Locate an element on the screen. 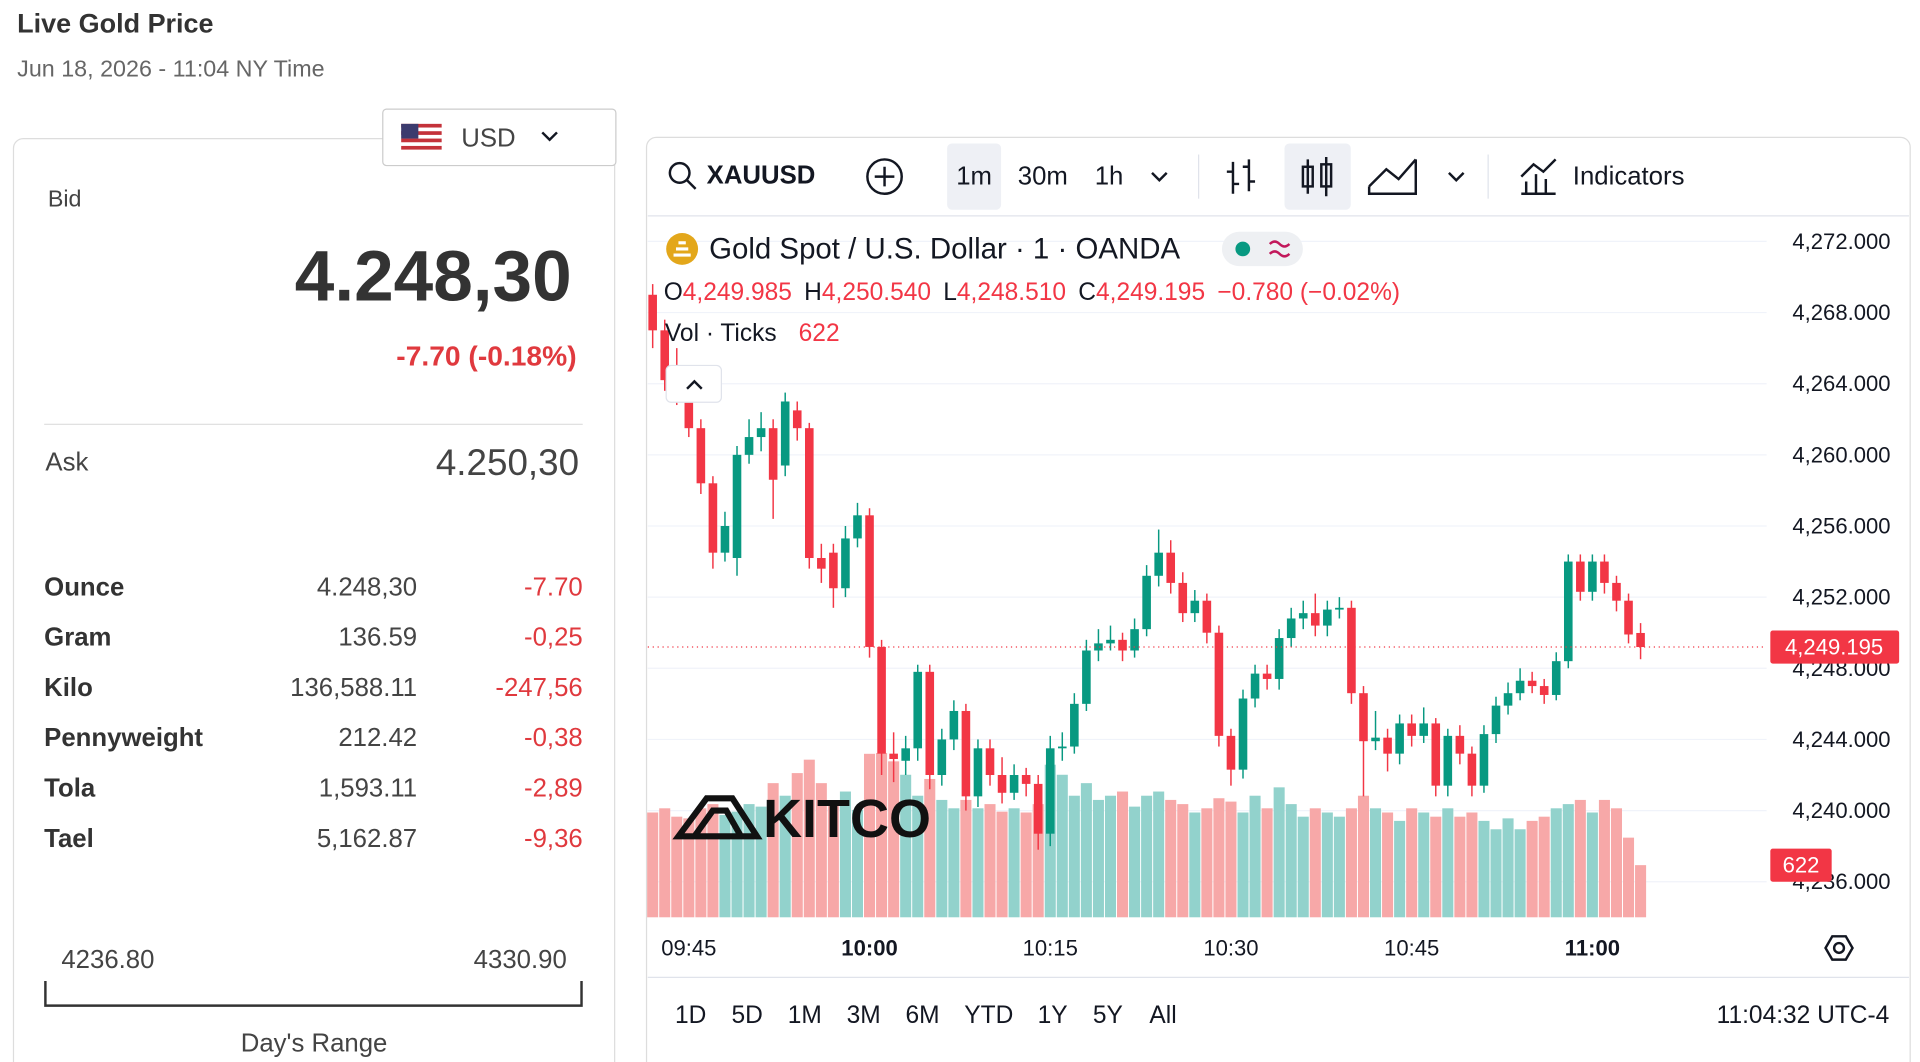 The height and width of the screenshot is (1062, 1920). y-tick-label: 4,252.000 is located at coordinates (1841, 597).